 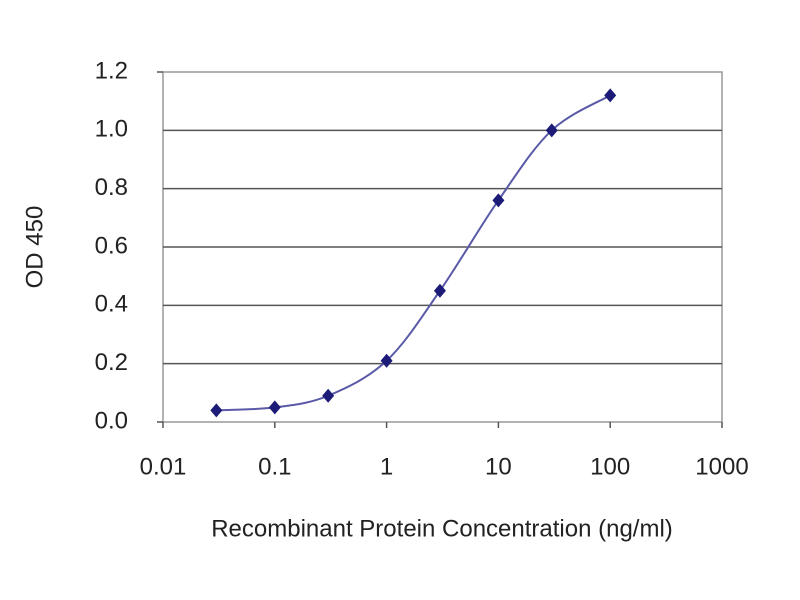 I want to click on y-tick-label: 0.8, so click(x=111, y=187).